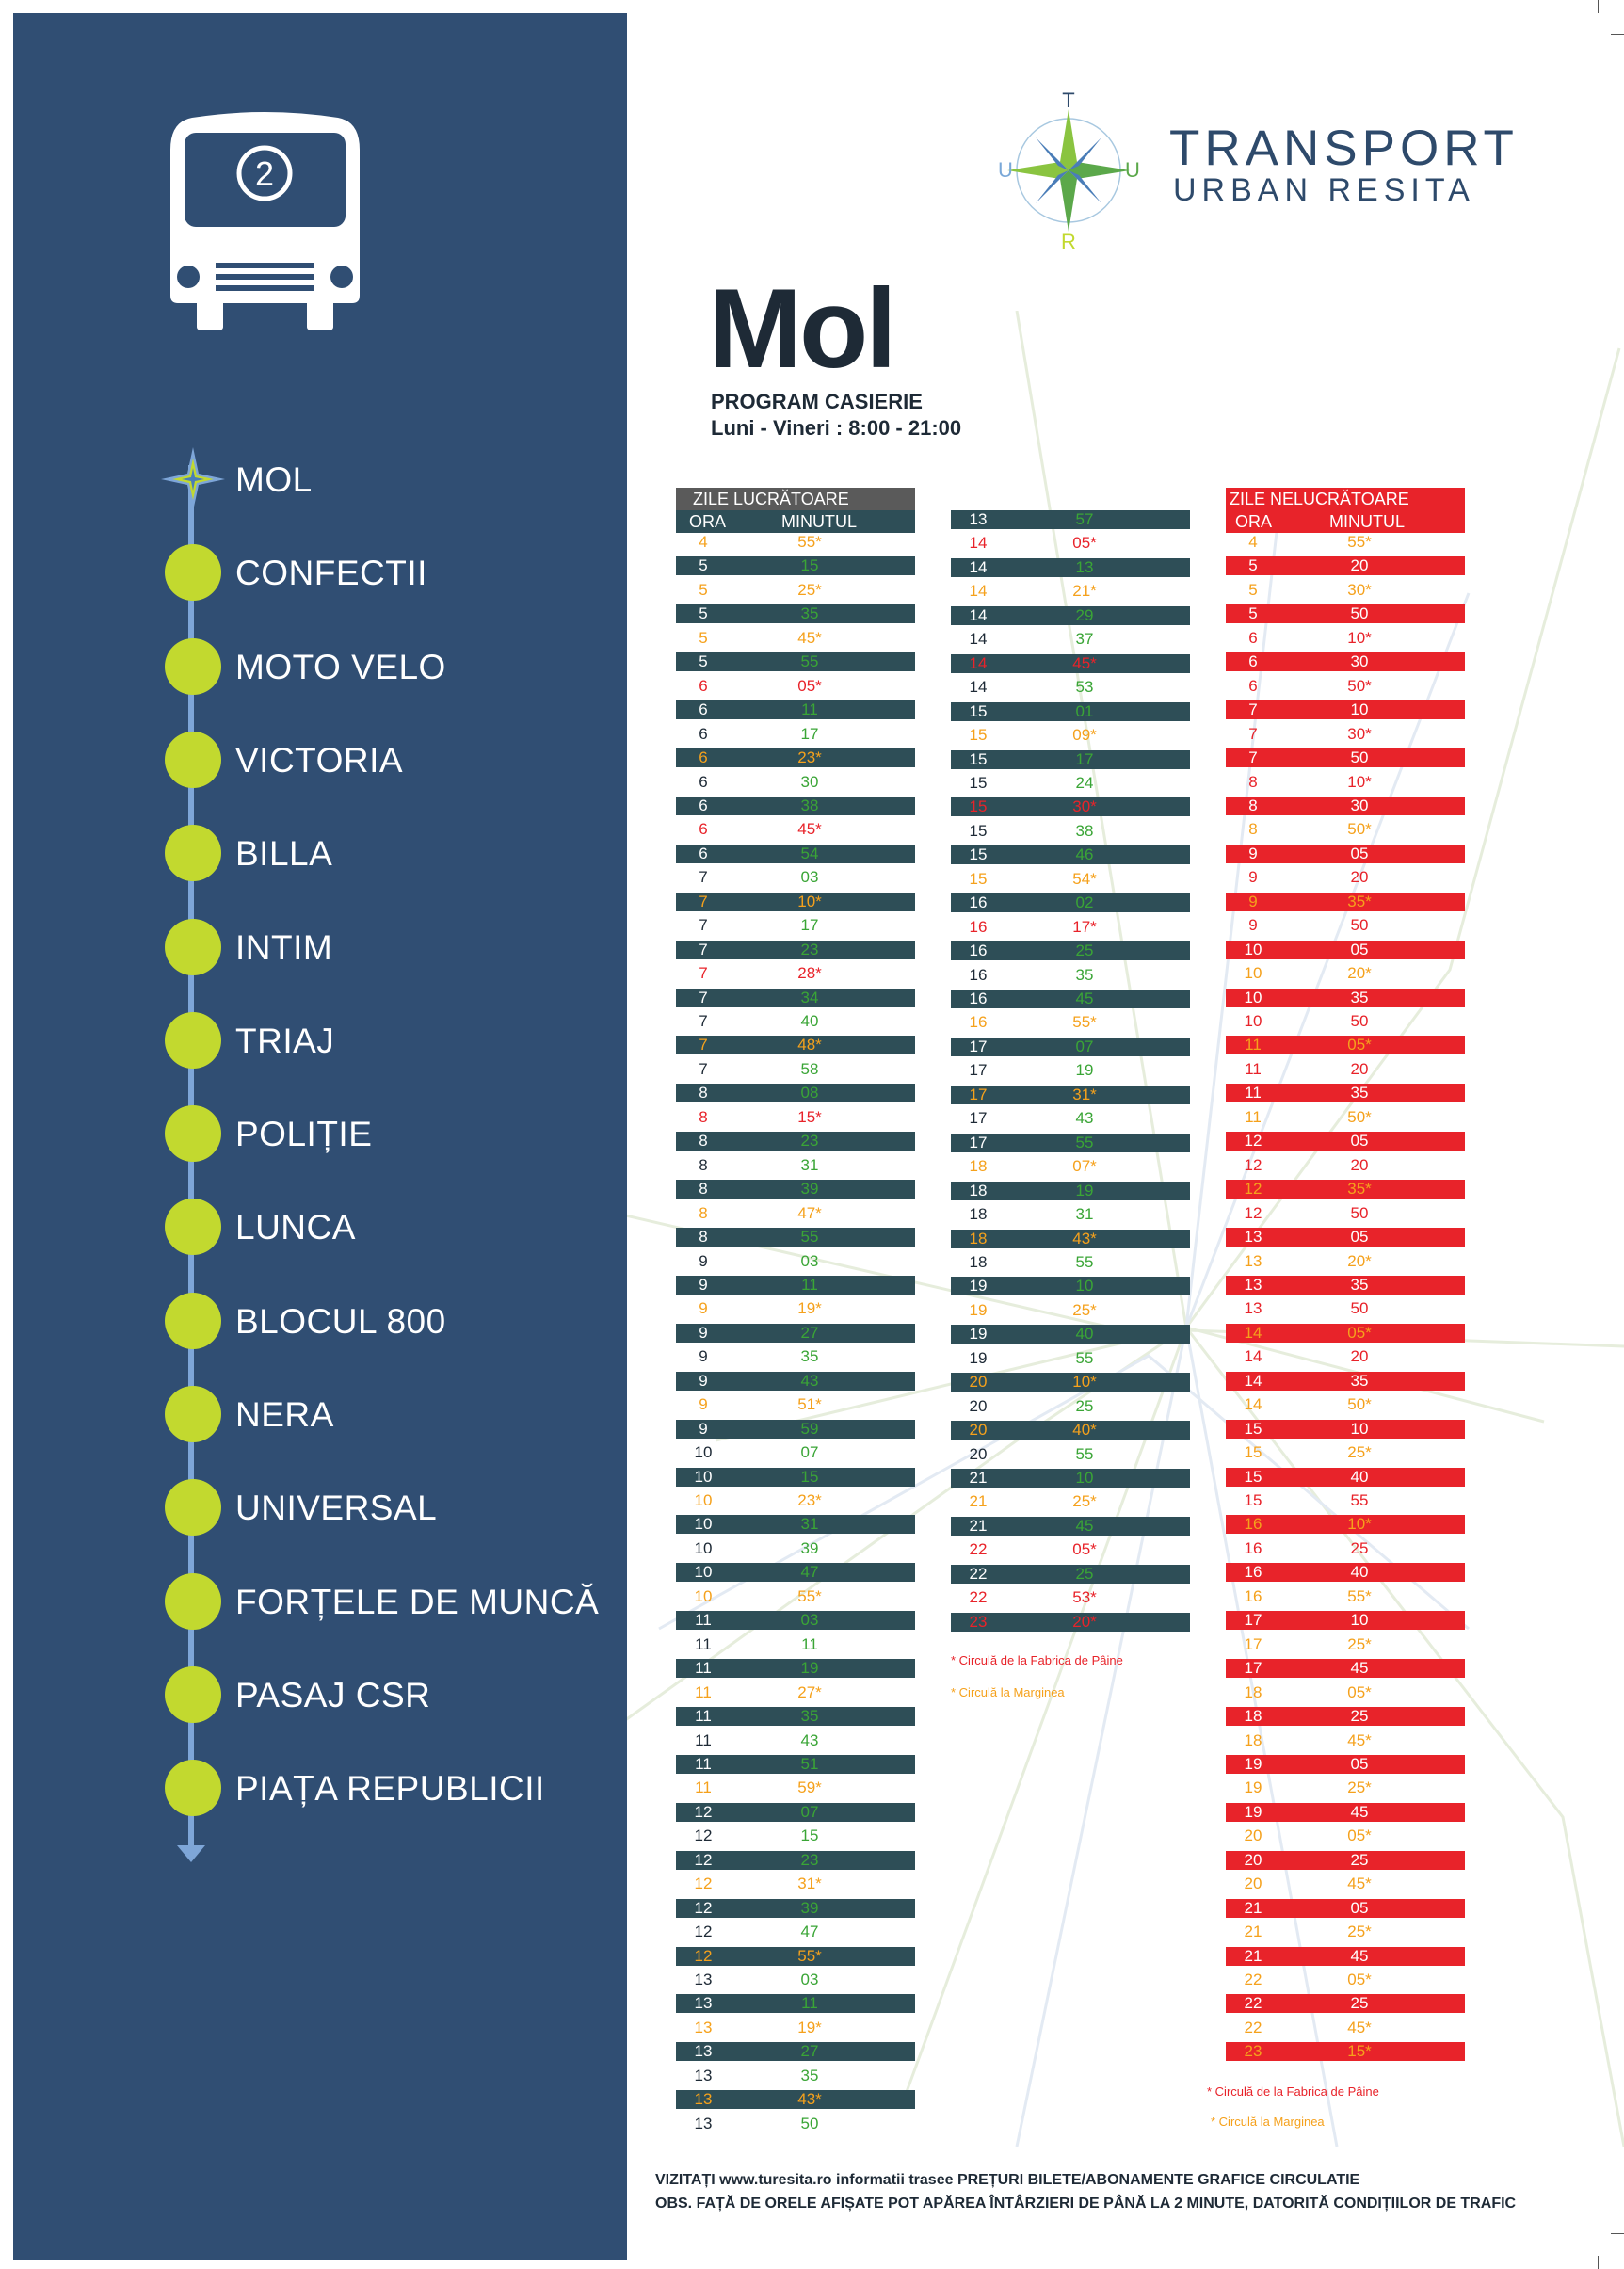 The width and height of the screenshot is (1624, 2269). Describe the element at coordinates (336, 1508) in the screenshot. I see `stop-label: UNIVERSAL` at that location.